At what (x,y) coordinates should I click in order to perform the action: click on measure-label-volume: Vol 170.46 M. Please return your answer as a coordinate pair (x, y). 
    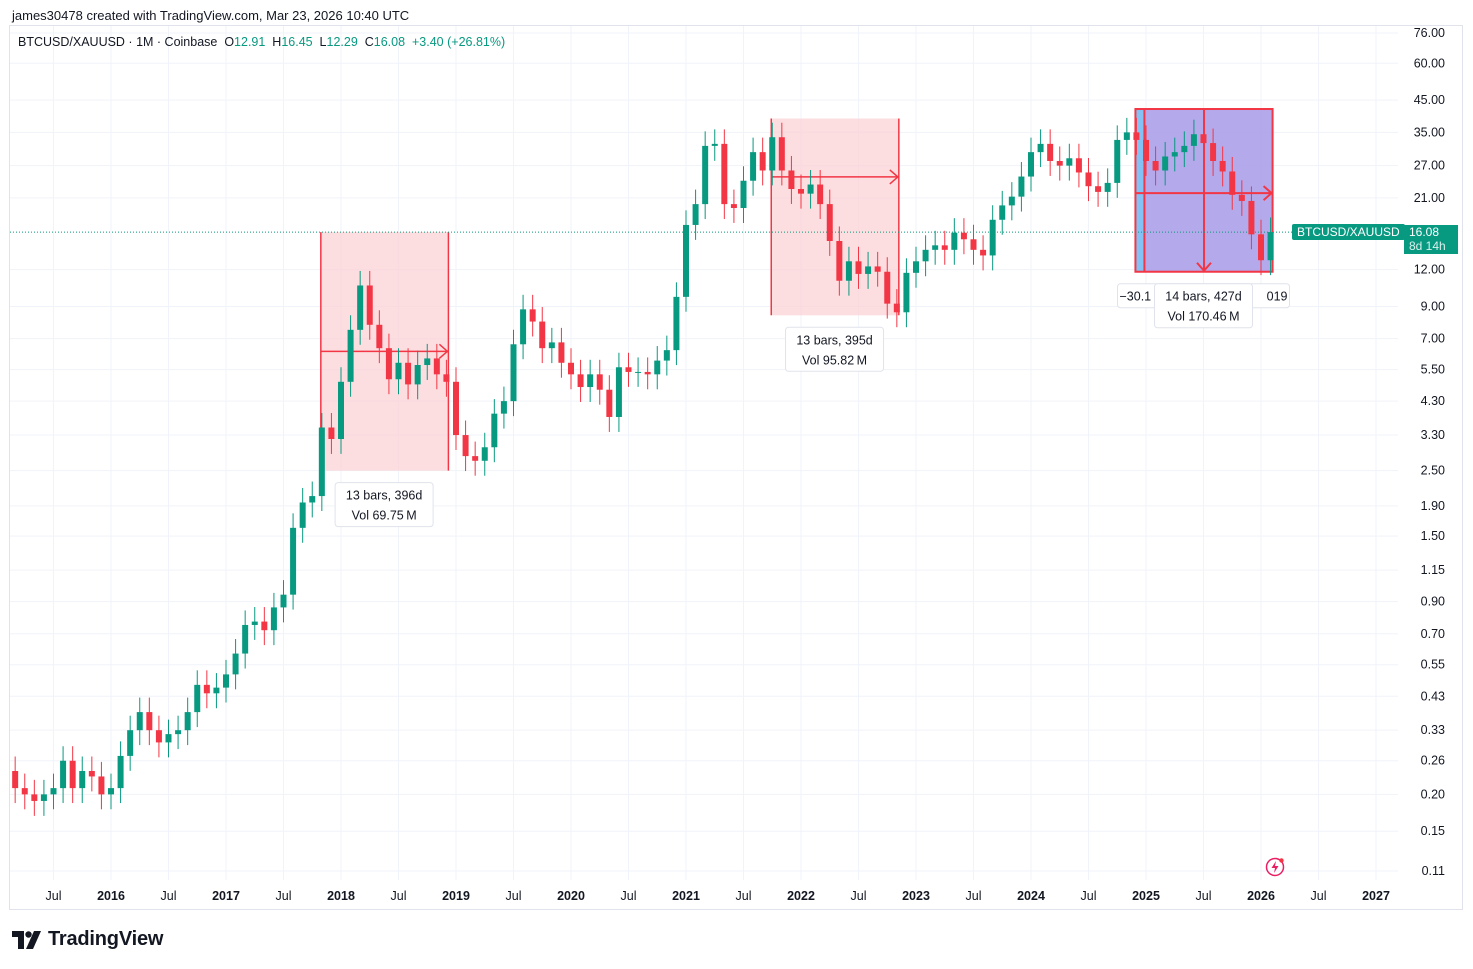
    Looking at the image, I should click on (1204, 317).